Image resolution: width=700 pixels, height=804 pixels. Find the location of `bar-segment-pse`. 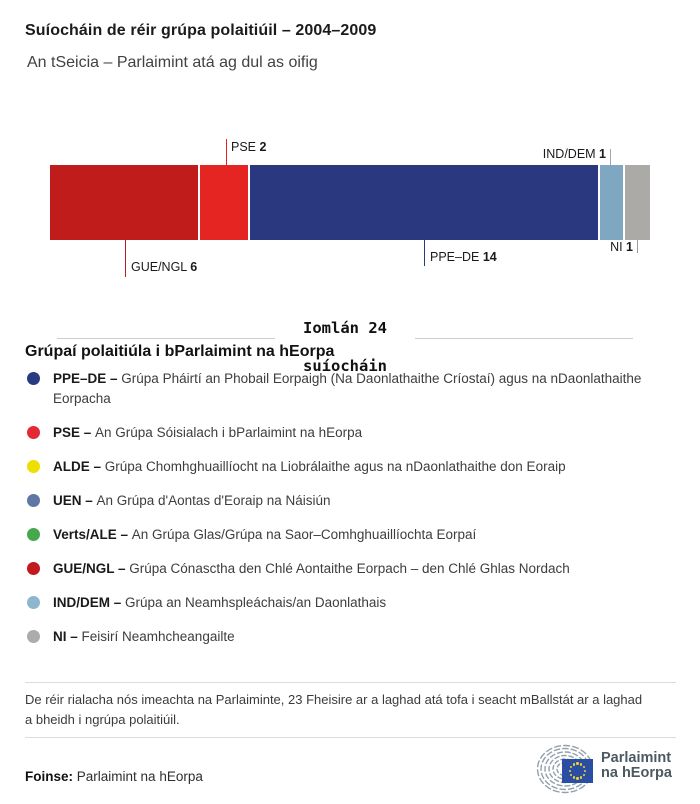

bar-segment-pse is located at coordinates (225, 202).